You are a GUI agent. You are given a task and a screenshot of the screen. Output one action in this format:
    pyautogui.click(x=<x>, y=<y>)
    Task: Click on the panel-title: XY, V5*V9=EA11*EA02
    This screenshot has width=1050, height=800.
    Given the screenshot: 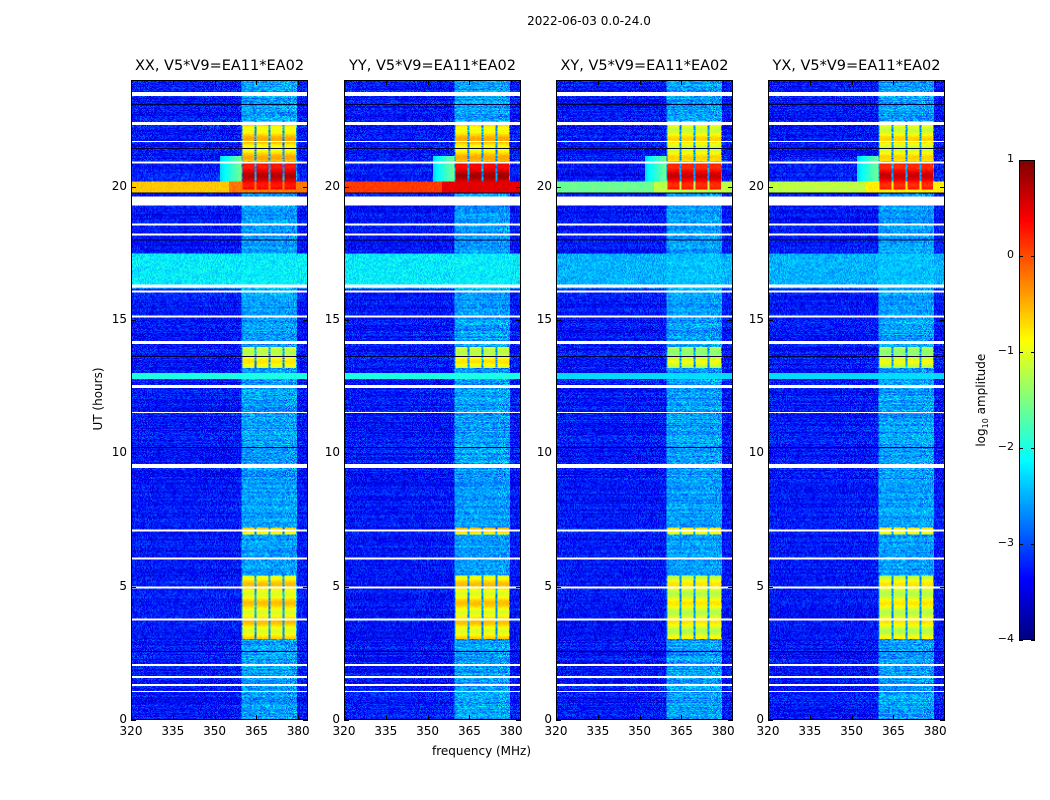 What is the action you would take?
    pyautogui.click(x=644, y=66)
    